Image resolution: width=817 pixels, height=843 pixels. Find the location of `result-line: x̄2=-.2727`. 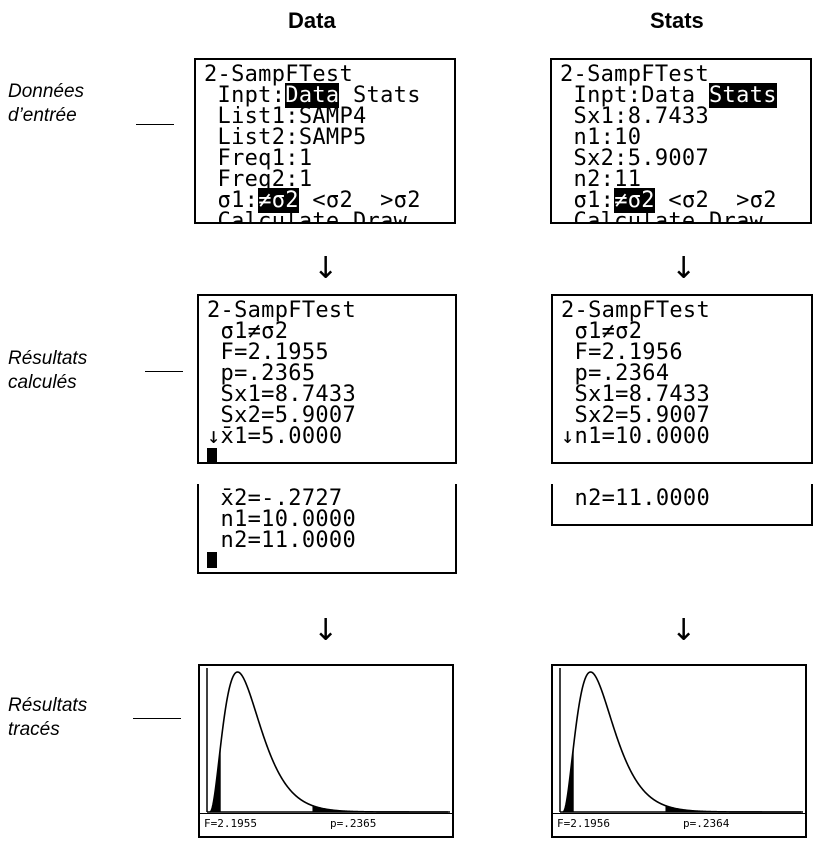

result-line: x̄2=-.2727 is located at coordinates (275, 498).